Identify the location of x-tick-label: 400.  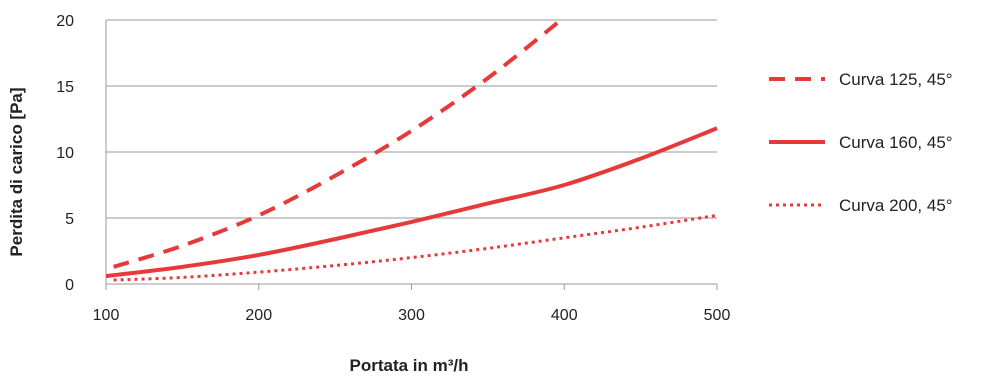
(564, 315).